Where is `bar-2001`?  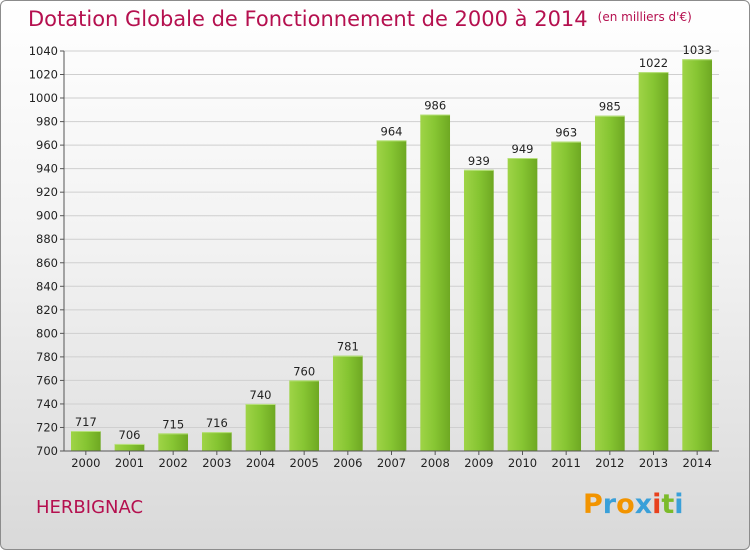
bar-2001 is located at coordinates (129, 447).